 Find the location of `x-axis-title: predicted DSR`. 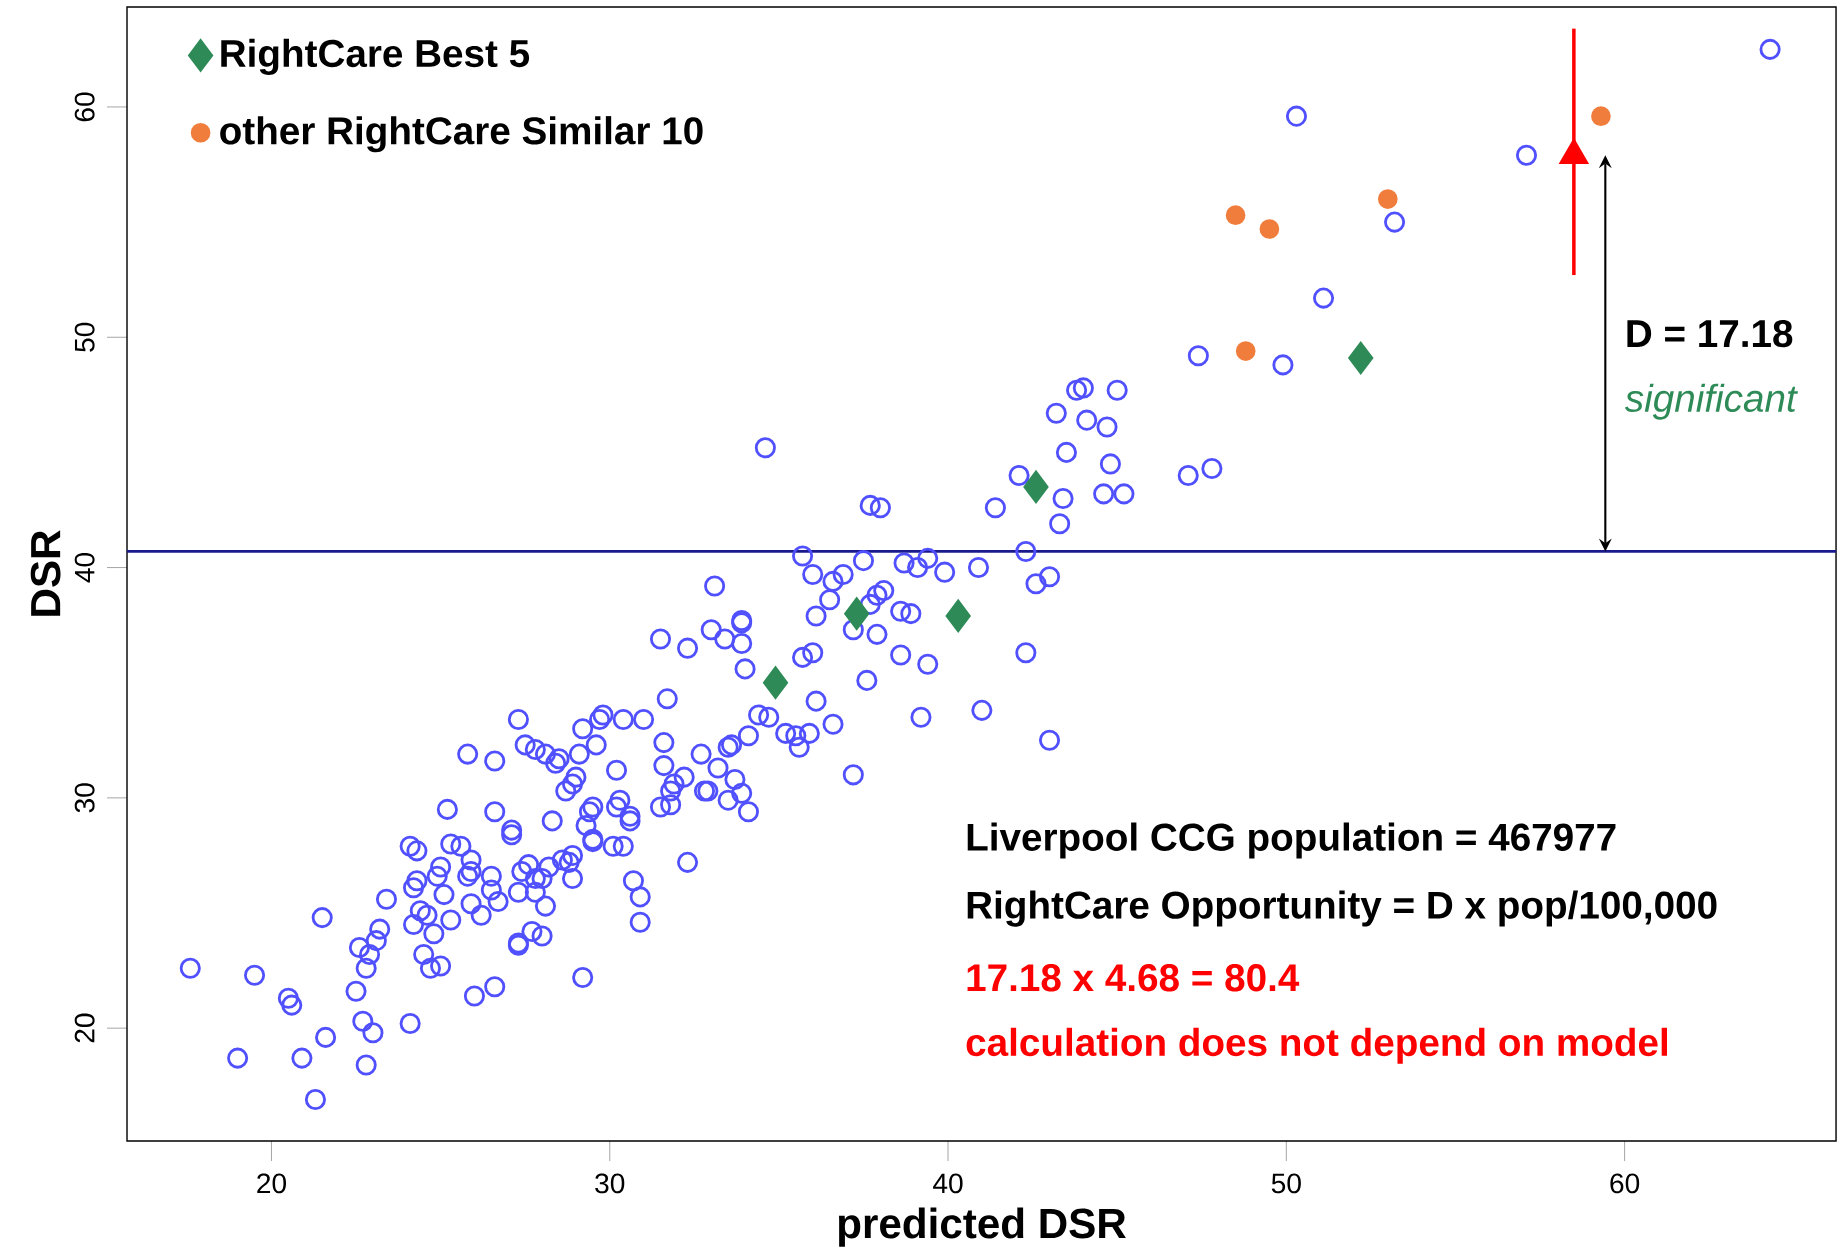

x-axis-title: predicted DSR is located at coordinates (982, 1227).